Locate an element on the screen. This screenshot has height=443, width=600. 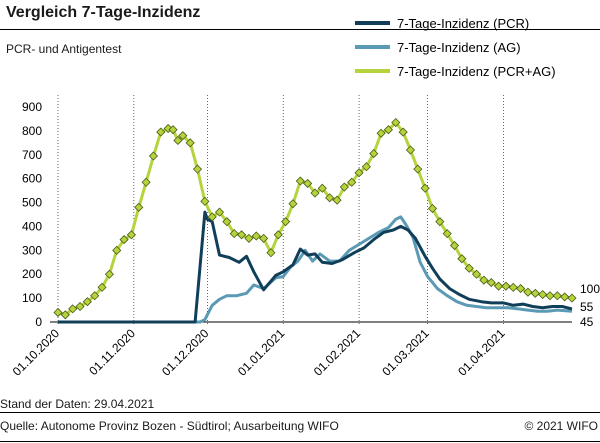
x-tick-label: 01.01.2021 is located at coordinates (261, 352).